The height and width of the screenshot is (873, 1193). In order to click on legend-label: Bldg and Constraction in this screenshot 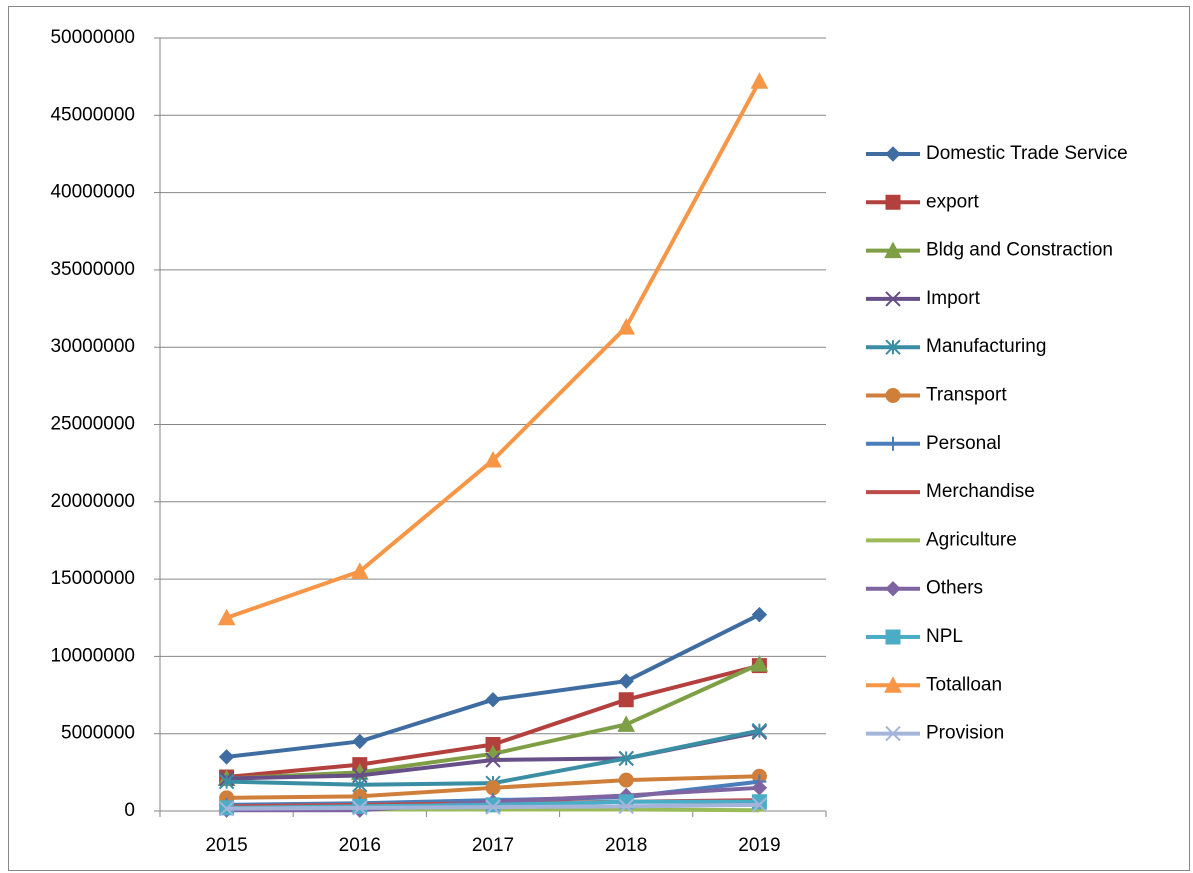, I will do `click(1019, 250)`.